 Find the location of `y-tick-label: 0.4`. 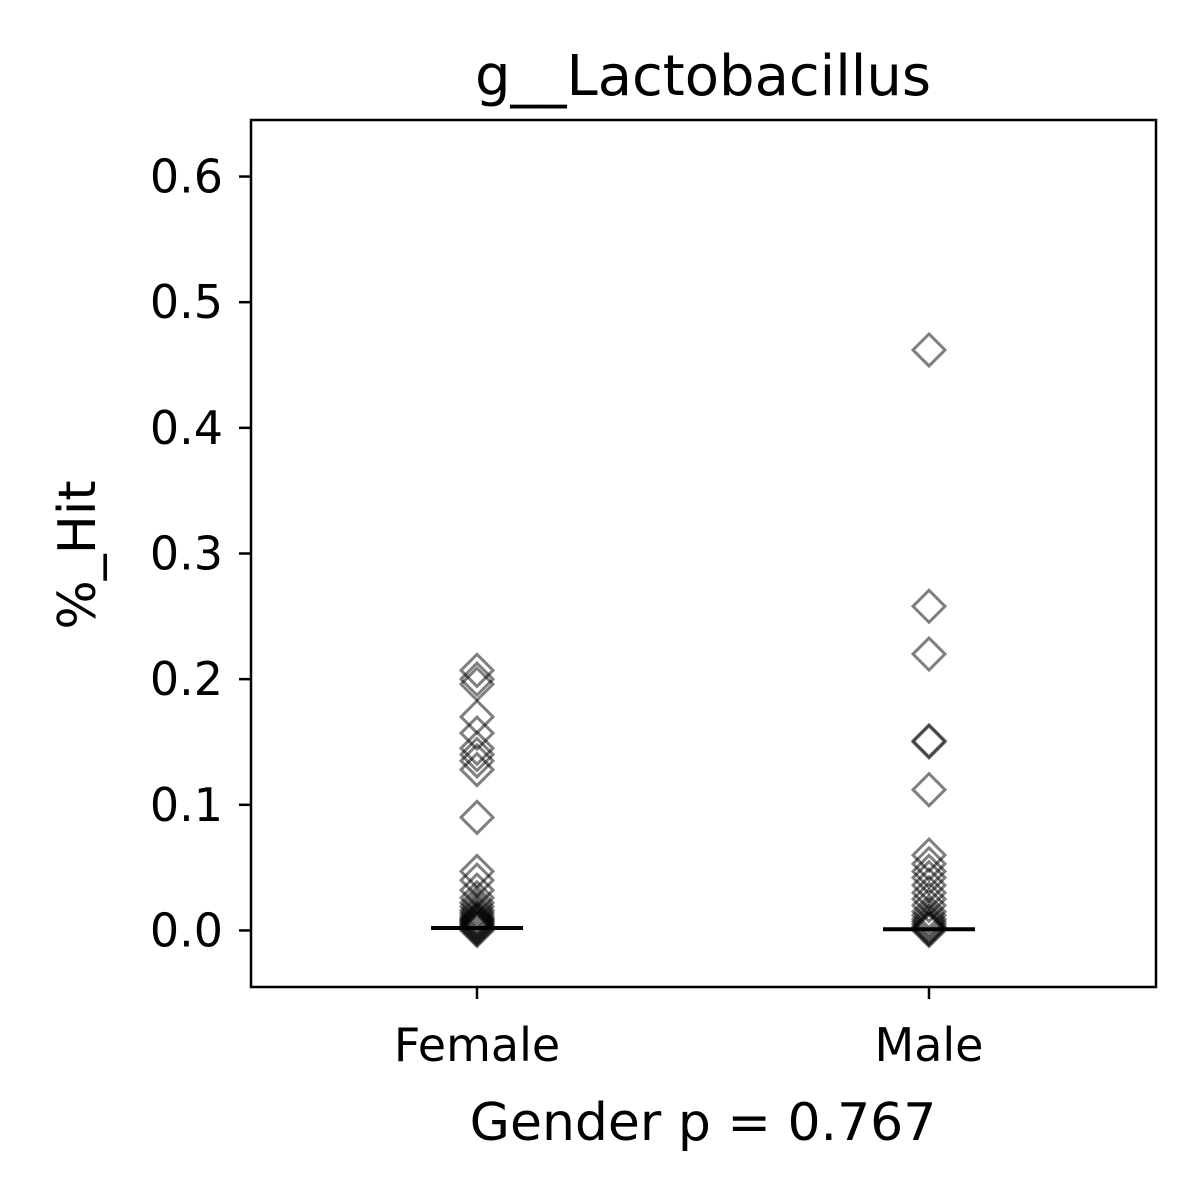

y-tick-label: 0.4 is located at coordinates (186, 428).